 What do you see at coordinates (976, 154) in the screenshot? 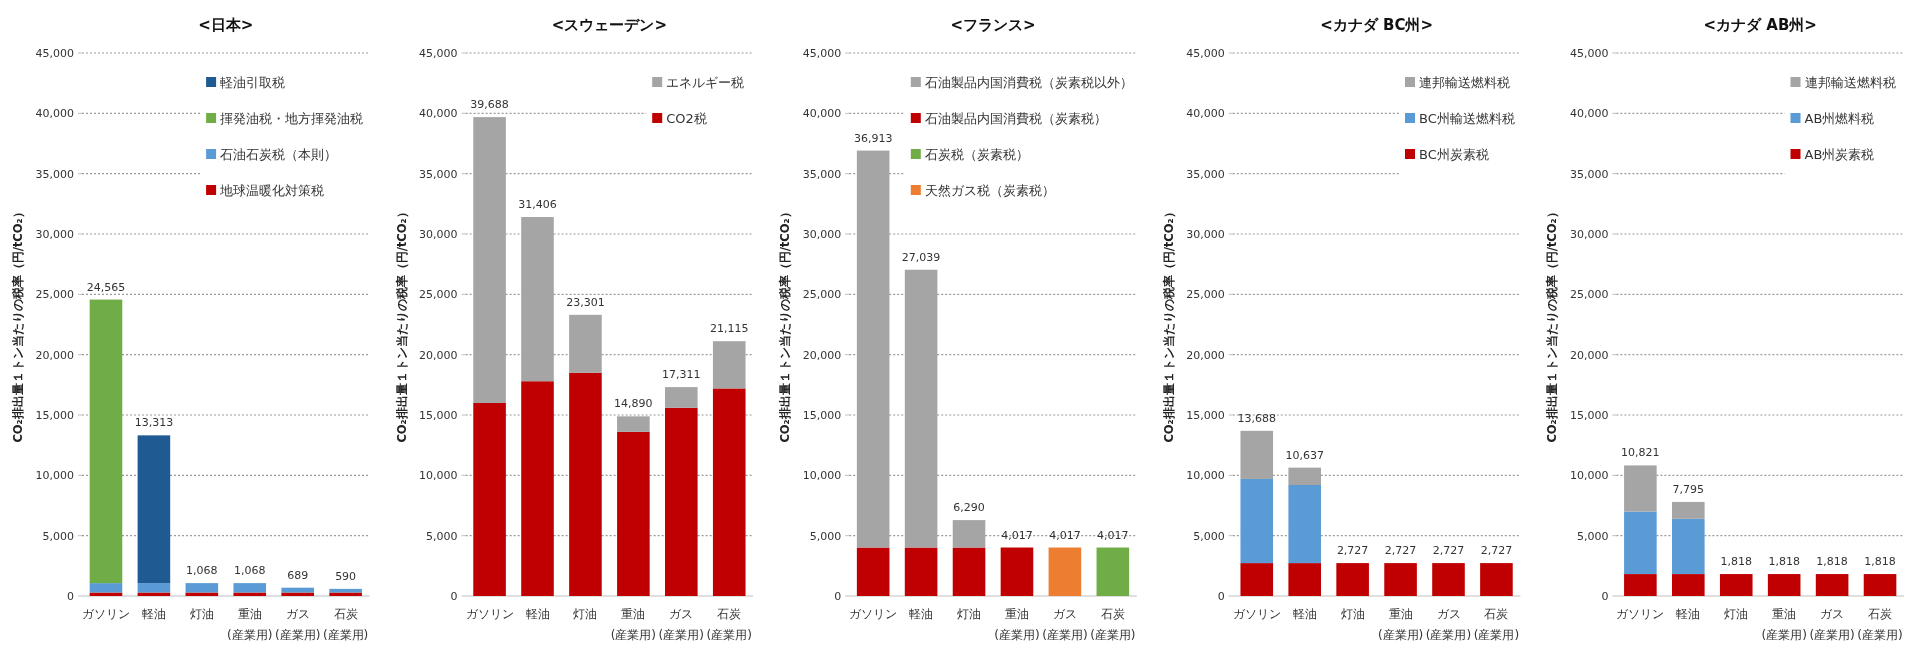
I see `legend-label: 石炭税（炭素税）` at bounding box center [976, 154].